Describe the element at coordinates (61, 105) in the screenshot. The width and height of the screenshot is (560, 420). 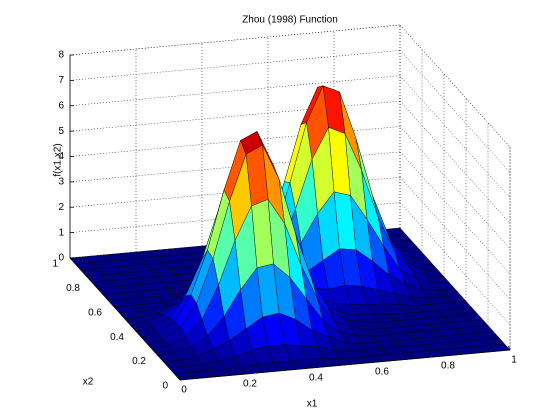
I see `z-tick-label: 6` at that location.